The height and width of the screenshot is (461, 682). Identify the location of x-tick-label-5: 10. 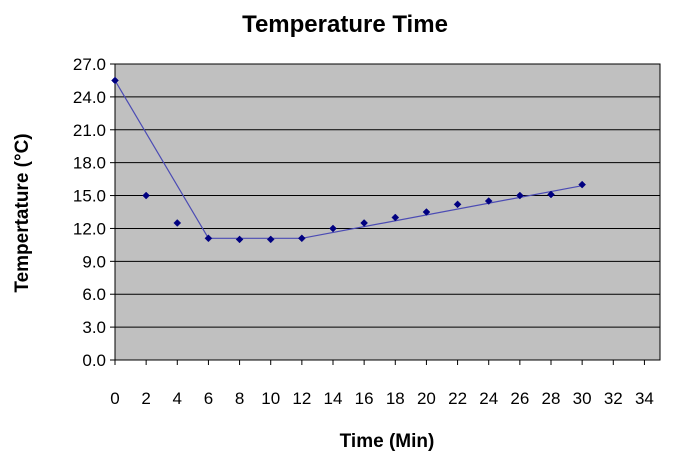
(270, 398).